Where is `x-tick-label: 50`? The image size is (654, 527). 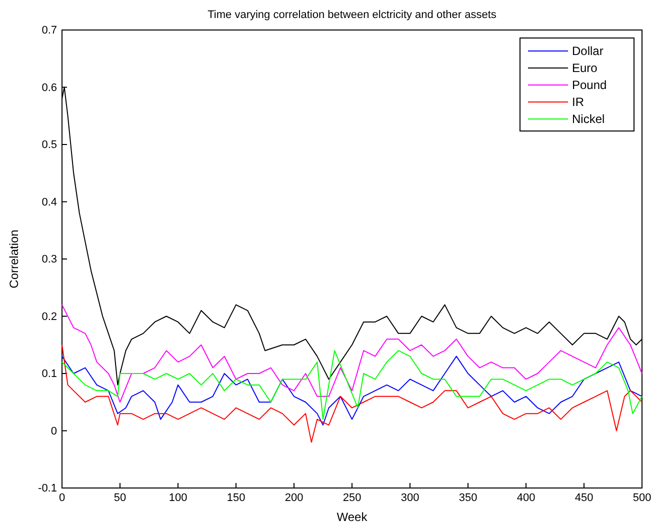
x-tick-label: 50 is located at coordinates (120, 498).